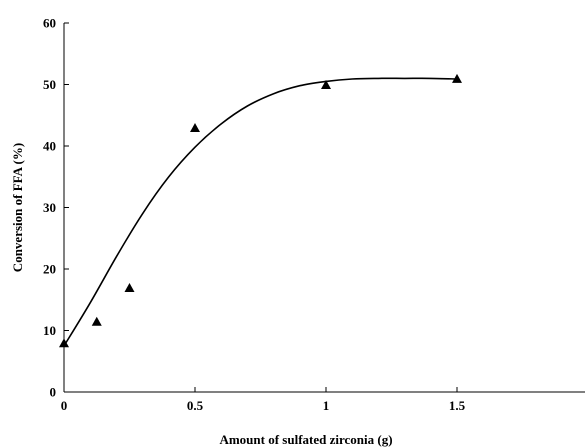  I want to click on y-tick-label: 0, so click(53, 392).